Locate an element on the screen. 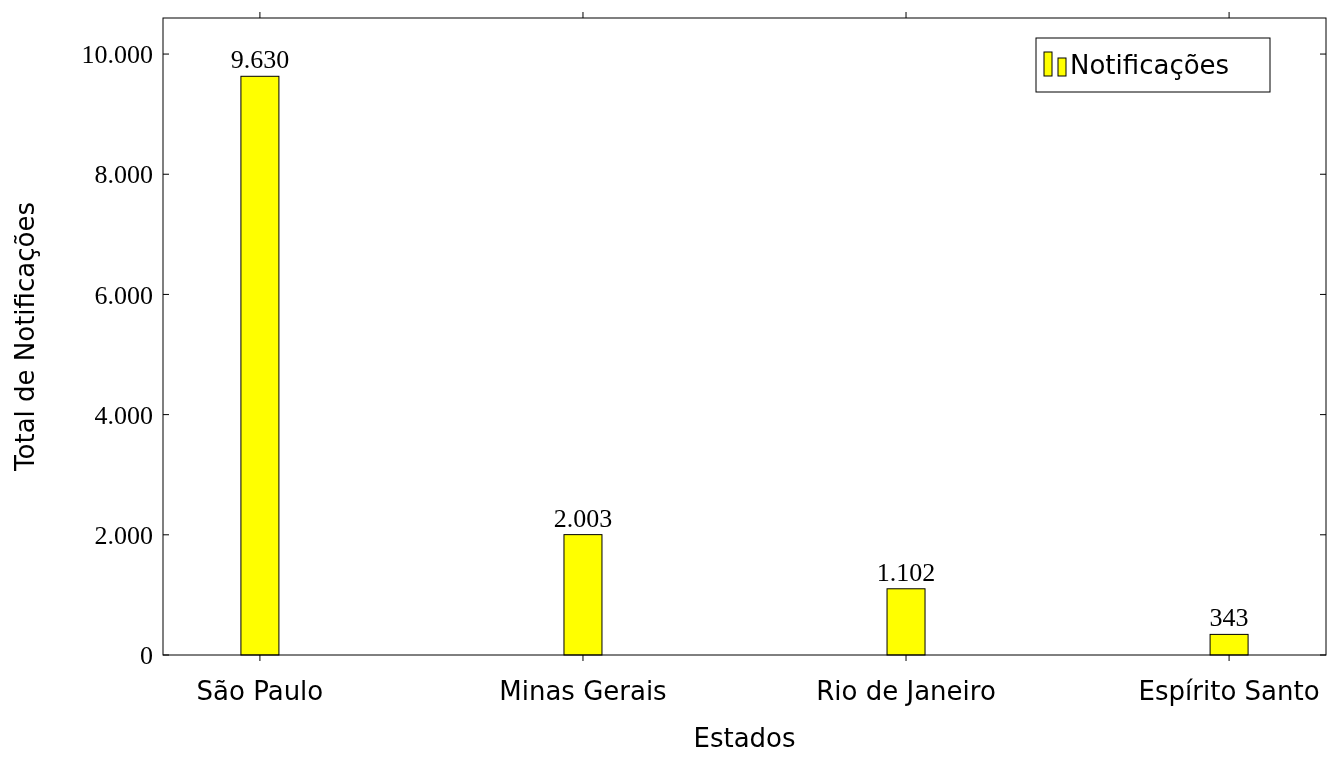 This screenshot has width=1335, height=758. y-tick-label: 10.000 is located at coordinates (117, 55).